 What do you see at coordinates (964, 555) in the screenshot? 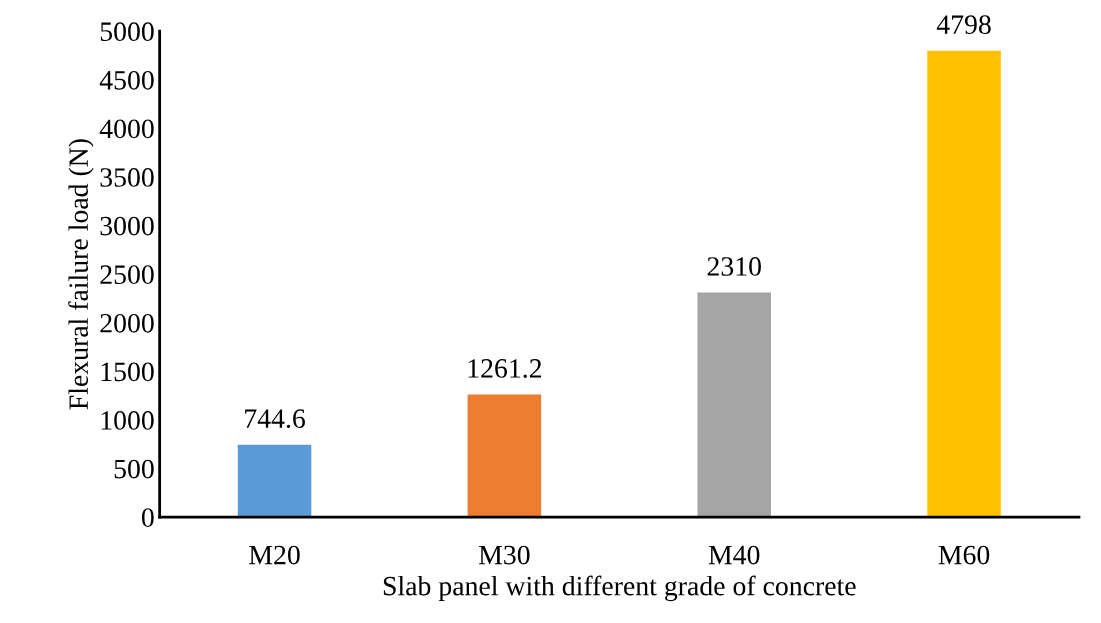
I see `x-tick-label: M60` at bounding box center [964, 555].